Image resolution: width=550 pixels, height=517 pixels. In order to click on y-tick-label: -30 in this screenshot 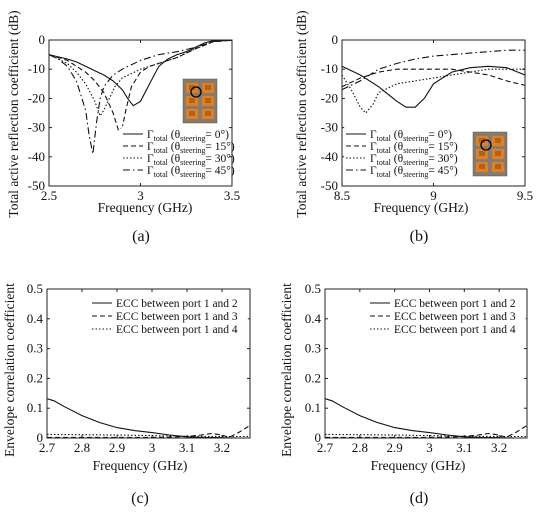, I will do `click(36, 127)`.